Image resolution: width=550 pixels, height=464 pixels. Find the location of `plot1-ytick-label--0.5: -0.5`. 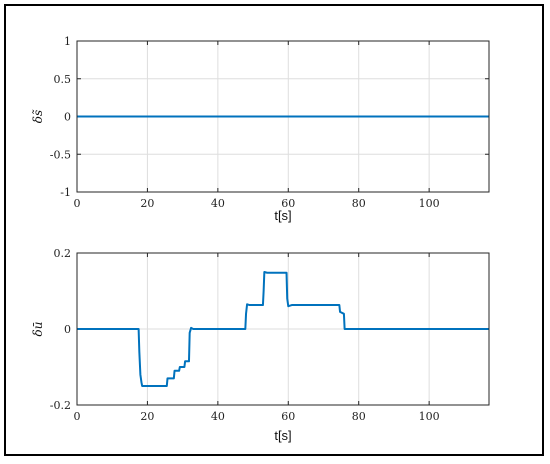

plot1-ytick-label--0.5: -0.5 is located at coordinates (60, 154).